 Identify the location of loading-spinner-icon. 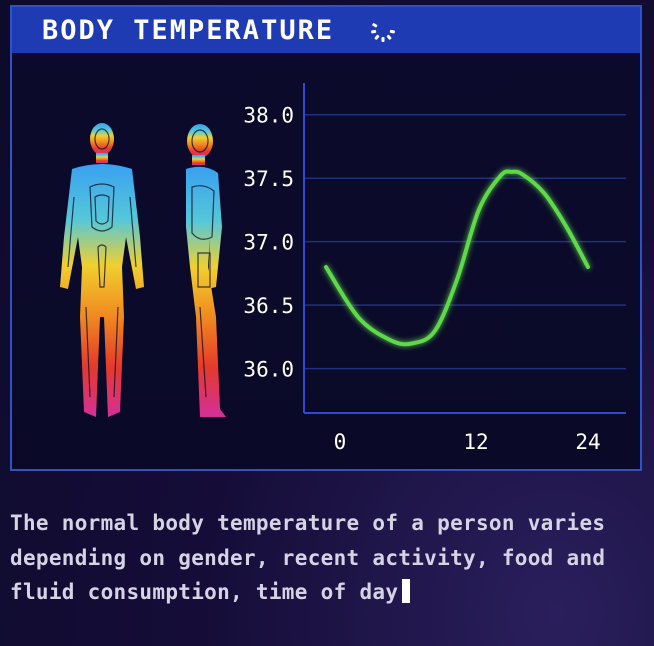
(383, 32).